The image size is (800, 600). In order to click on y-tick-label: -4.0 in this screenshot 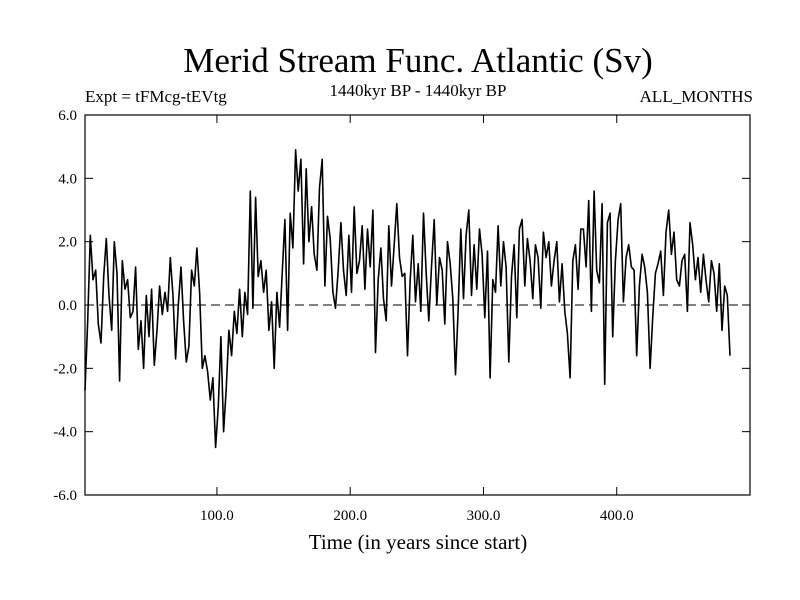, I will do `click(65, 433)`.